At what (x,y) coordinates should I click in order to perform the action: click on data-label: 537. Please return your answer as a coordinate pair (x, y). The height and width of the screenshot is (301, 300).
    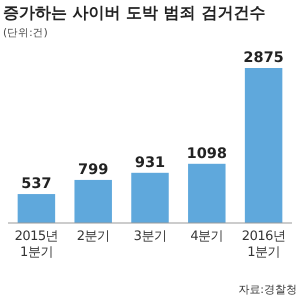
    Looking at the image, I should click on (36, 184).